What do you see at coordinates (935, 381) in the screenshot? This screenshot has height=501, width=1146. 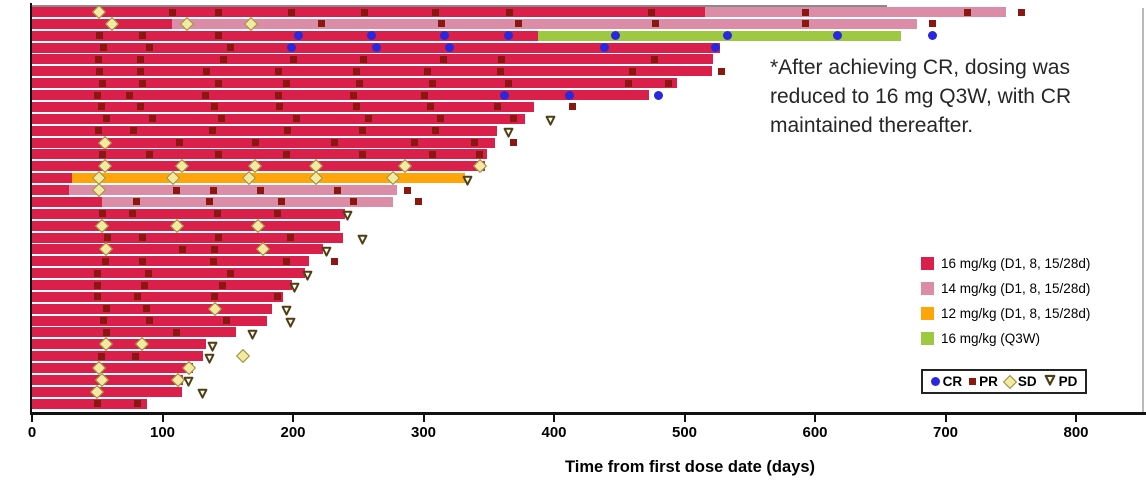 I see `cr-dot-icon` at bounding box center [935, 381].